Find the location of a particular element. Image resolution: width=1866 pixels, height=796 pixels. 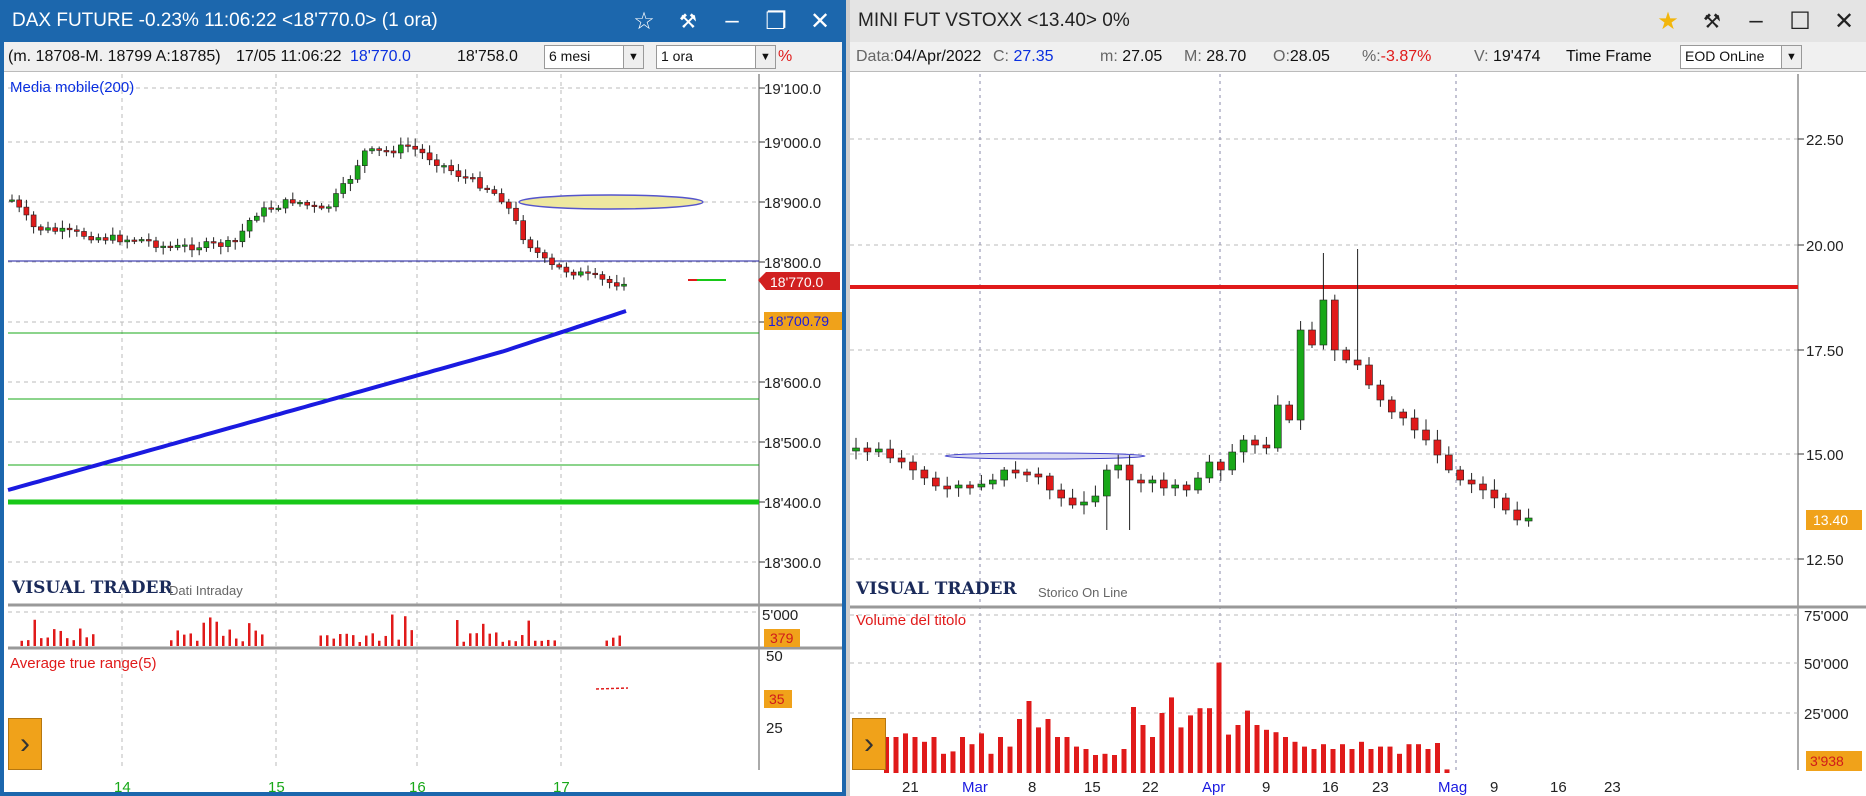

dax-minmax: (m. 18708-M. 18799 A:18785) is located at coordinates (114, 56).